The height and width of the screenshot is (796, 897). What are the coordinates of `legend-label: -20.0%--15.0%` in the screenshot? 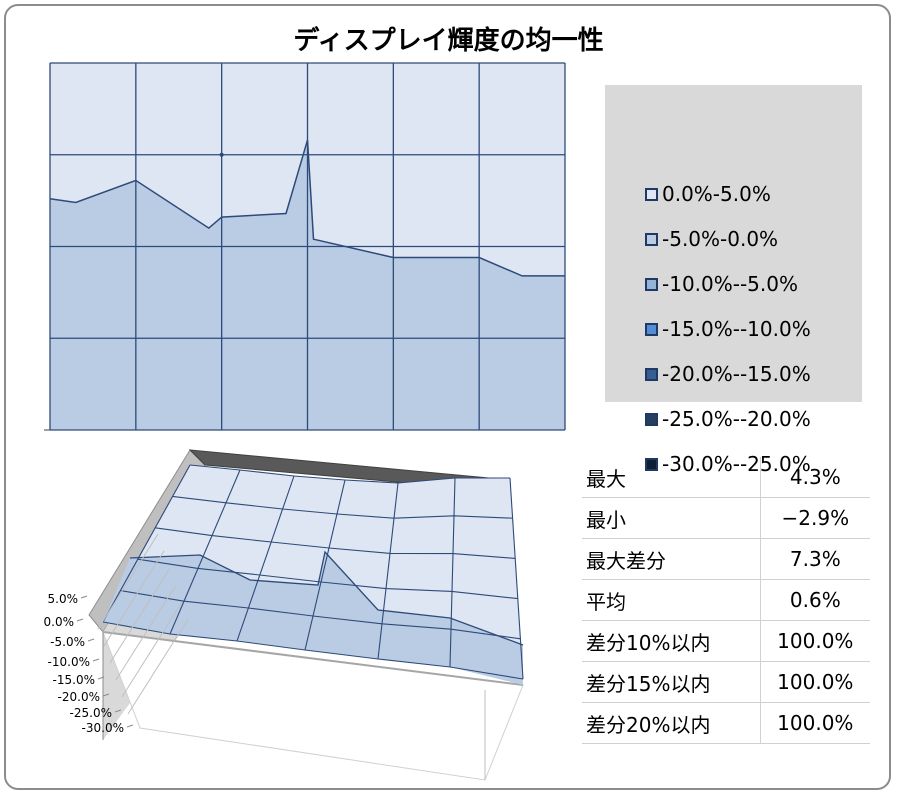 It's located at (736, 374).